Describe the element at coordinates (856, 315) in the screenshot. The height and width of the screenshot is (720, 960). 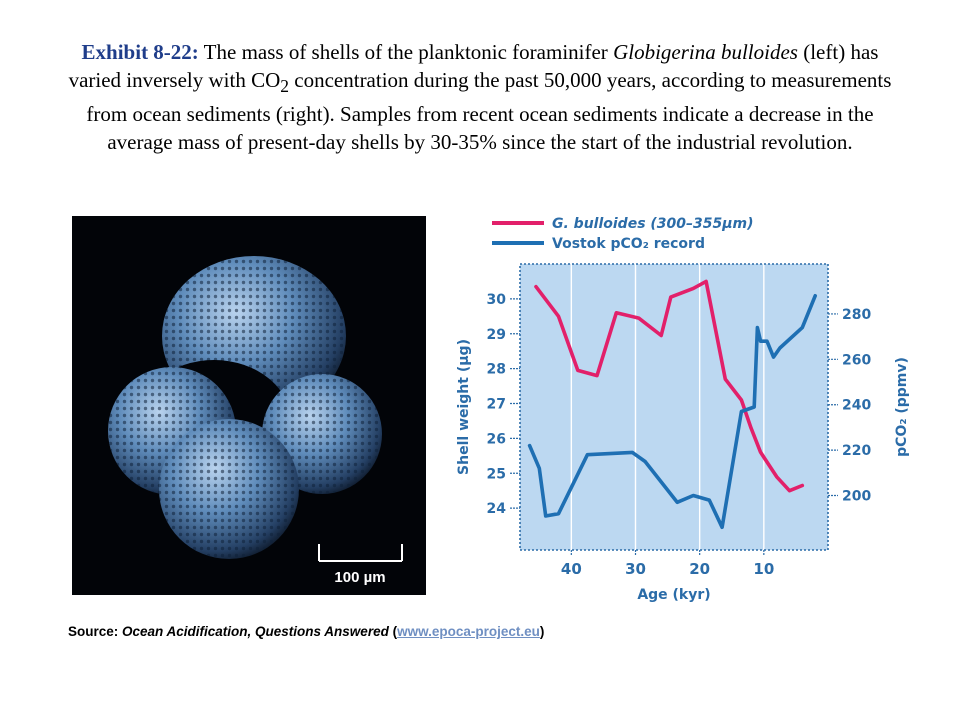
I see `right-tick-label: 280` at that location.